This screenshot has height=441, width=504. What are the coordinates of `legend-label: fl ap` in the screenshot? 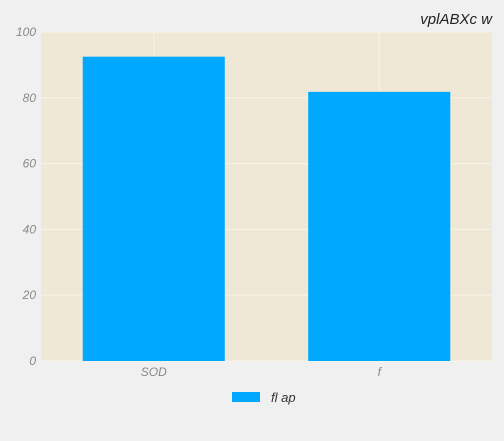 It's located at (283, 397).